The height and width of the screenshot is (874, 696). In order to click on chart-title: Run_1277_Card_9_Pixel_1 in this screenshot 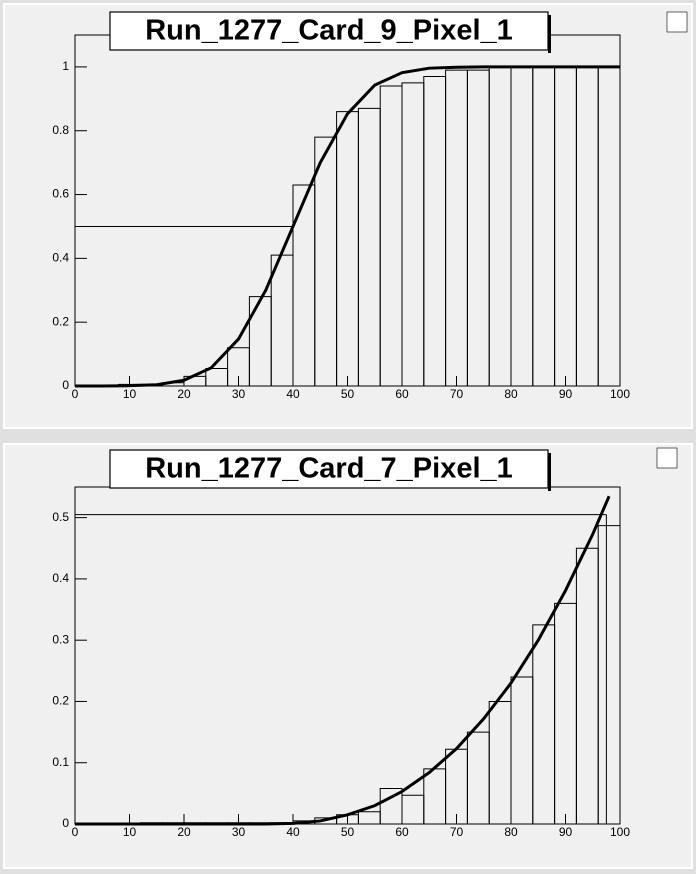, I will do `click(329, 31)`.